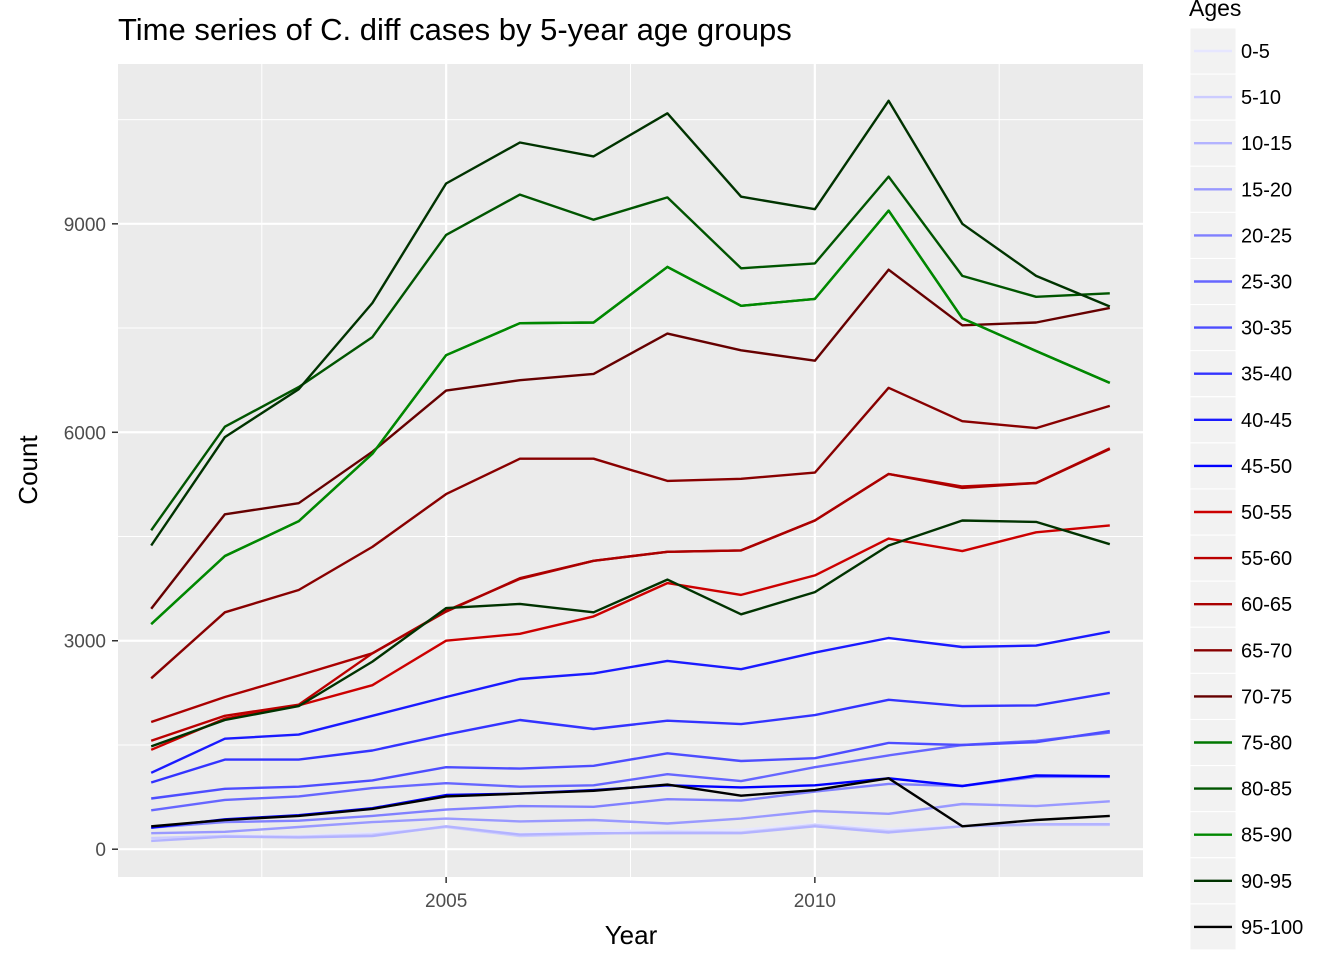 This screenshot has height=960, width=1344. I want to click on legend-label: 30-35, so click(1266, 329).